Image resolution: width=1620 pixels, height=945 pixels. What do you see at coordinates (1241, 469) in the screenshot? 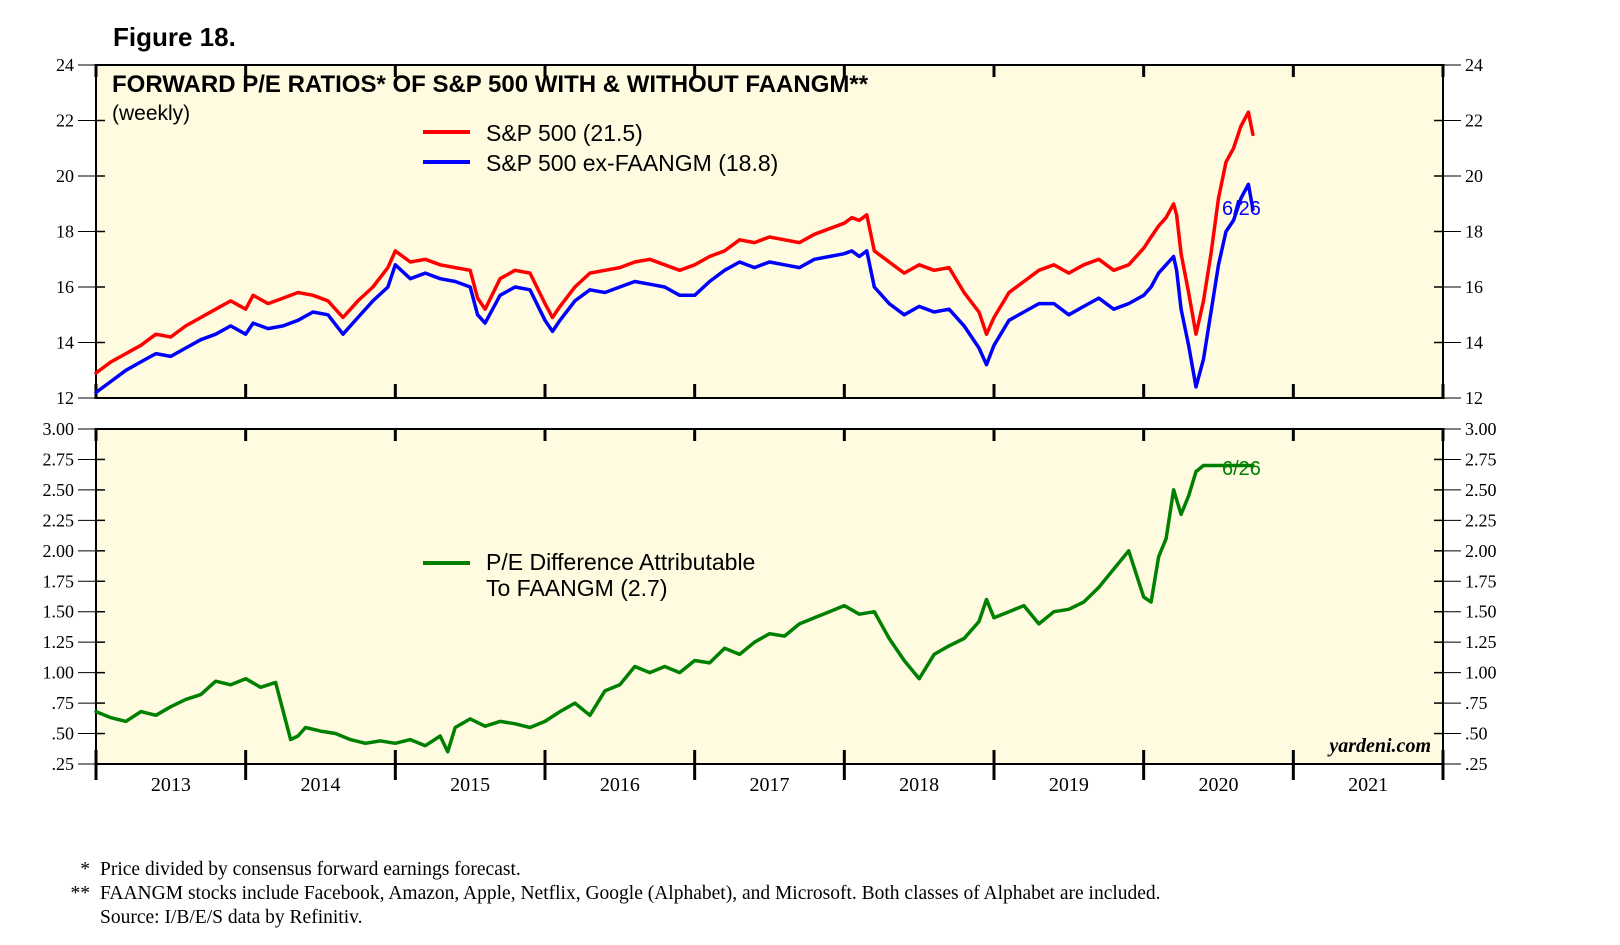
I see `bottom-end-date-label: 6/26` at bounding box center [1241, 469].